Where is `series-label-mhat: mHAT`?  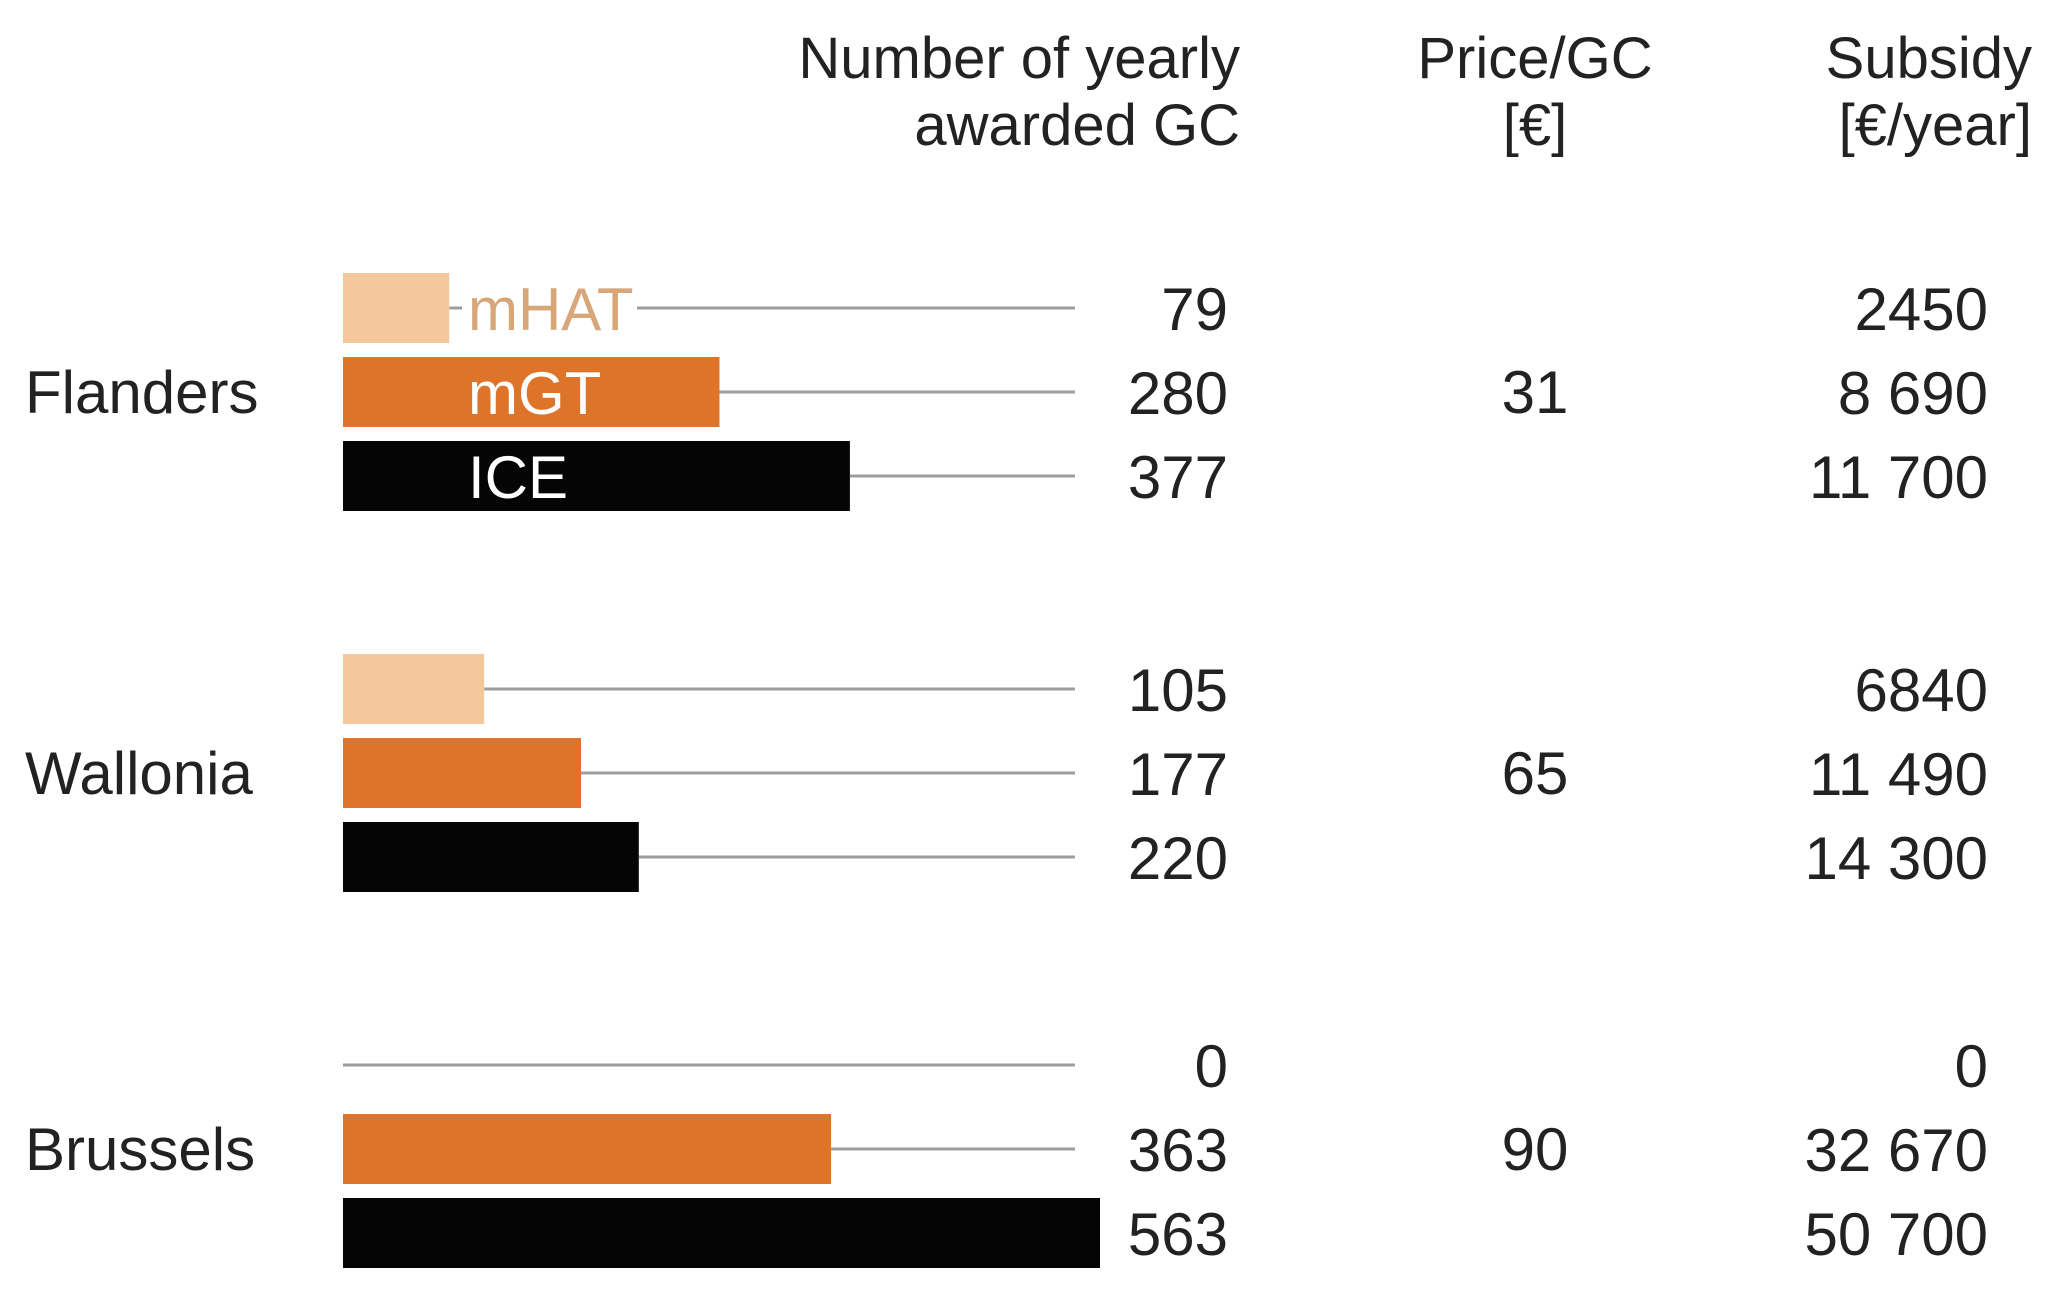 series-label-mhat: mHAT is located at coordinates (551, 309).